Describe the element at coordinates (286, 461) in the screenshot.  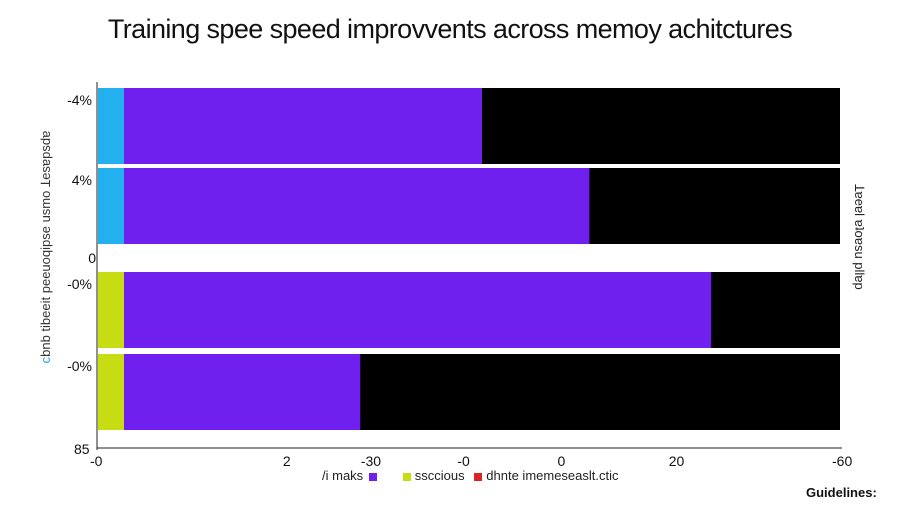
I see `x-tick-label-1: 2` at that location.